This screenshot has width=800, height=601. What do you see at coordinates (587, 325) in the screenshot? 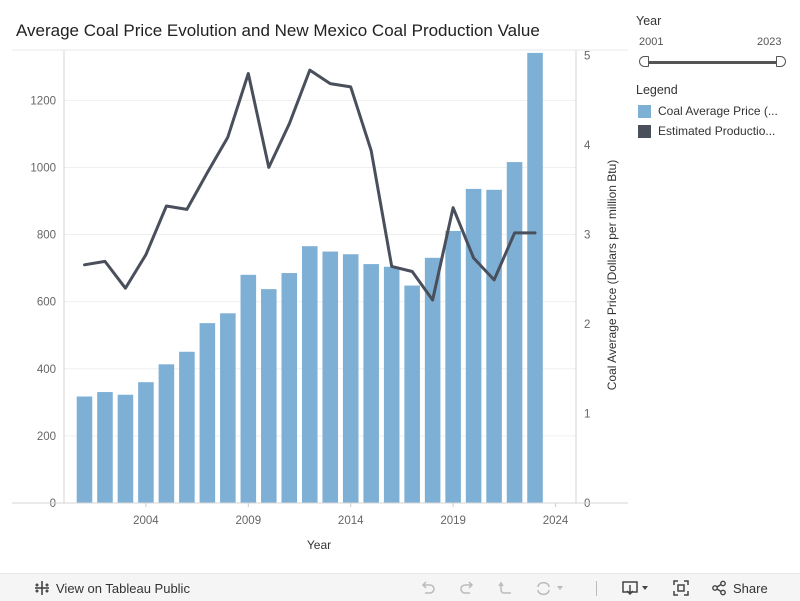
I see `y-right-tick-label: 2` at bounding box center [587, 325].